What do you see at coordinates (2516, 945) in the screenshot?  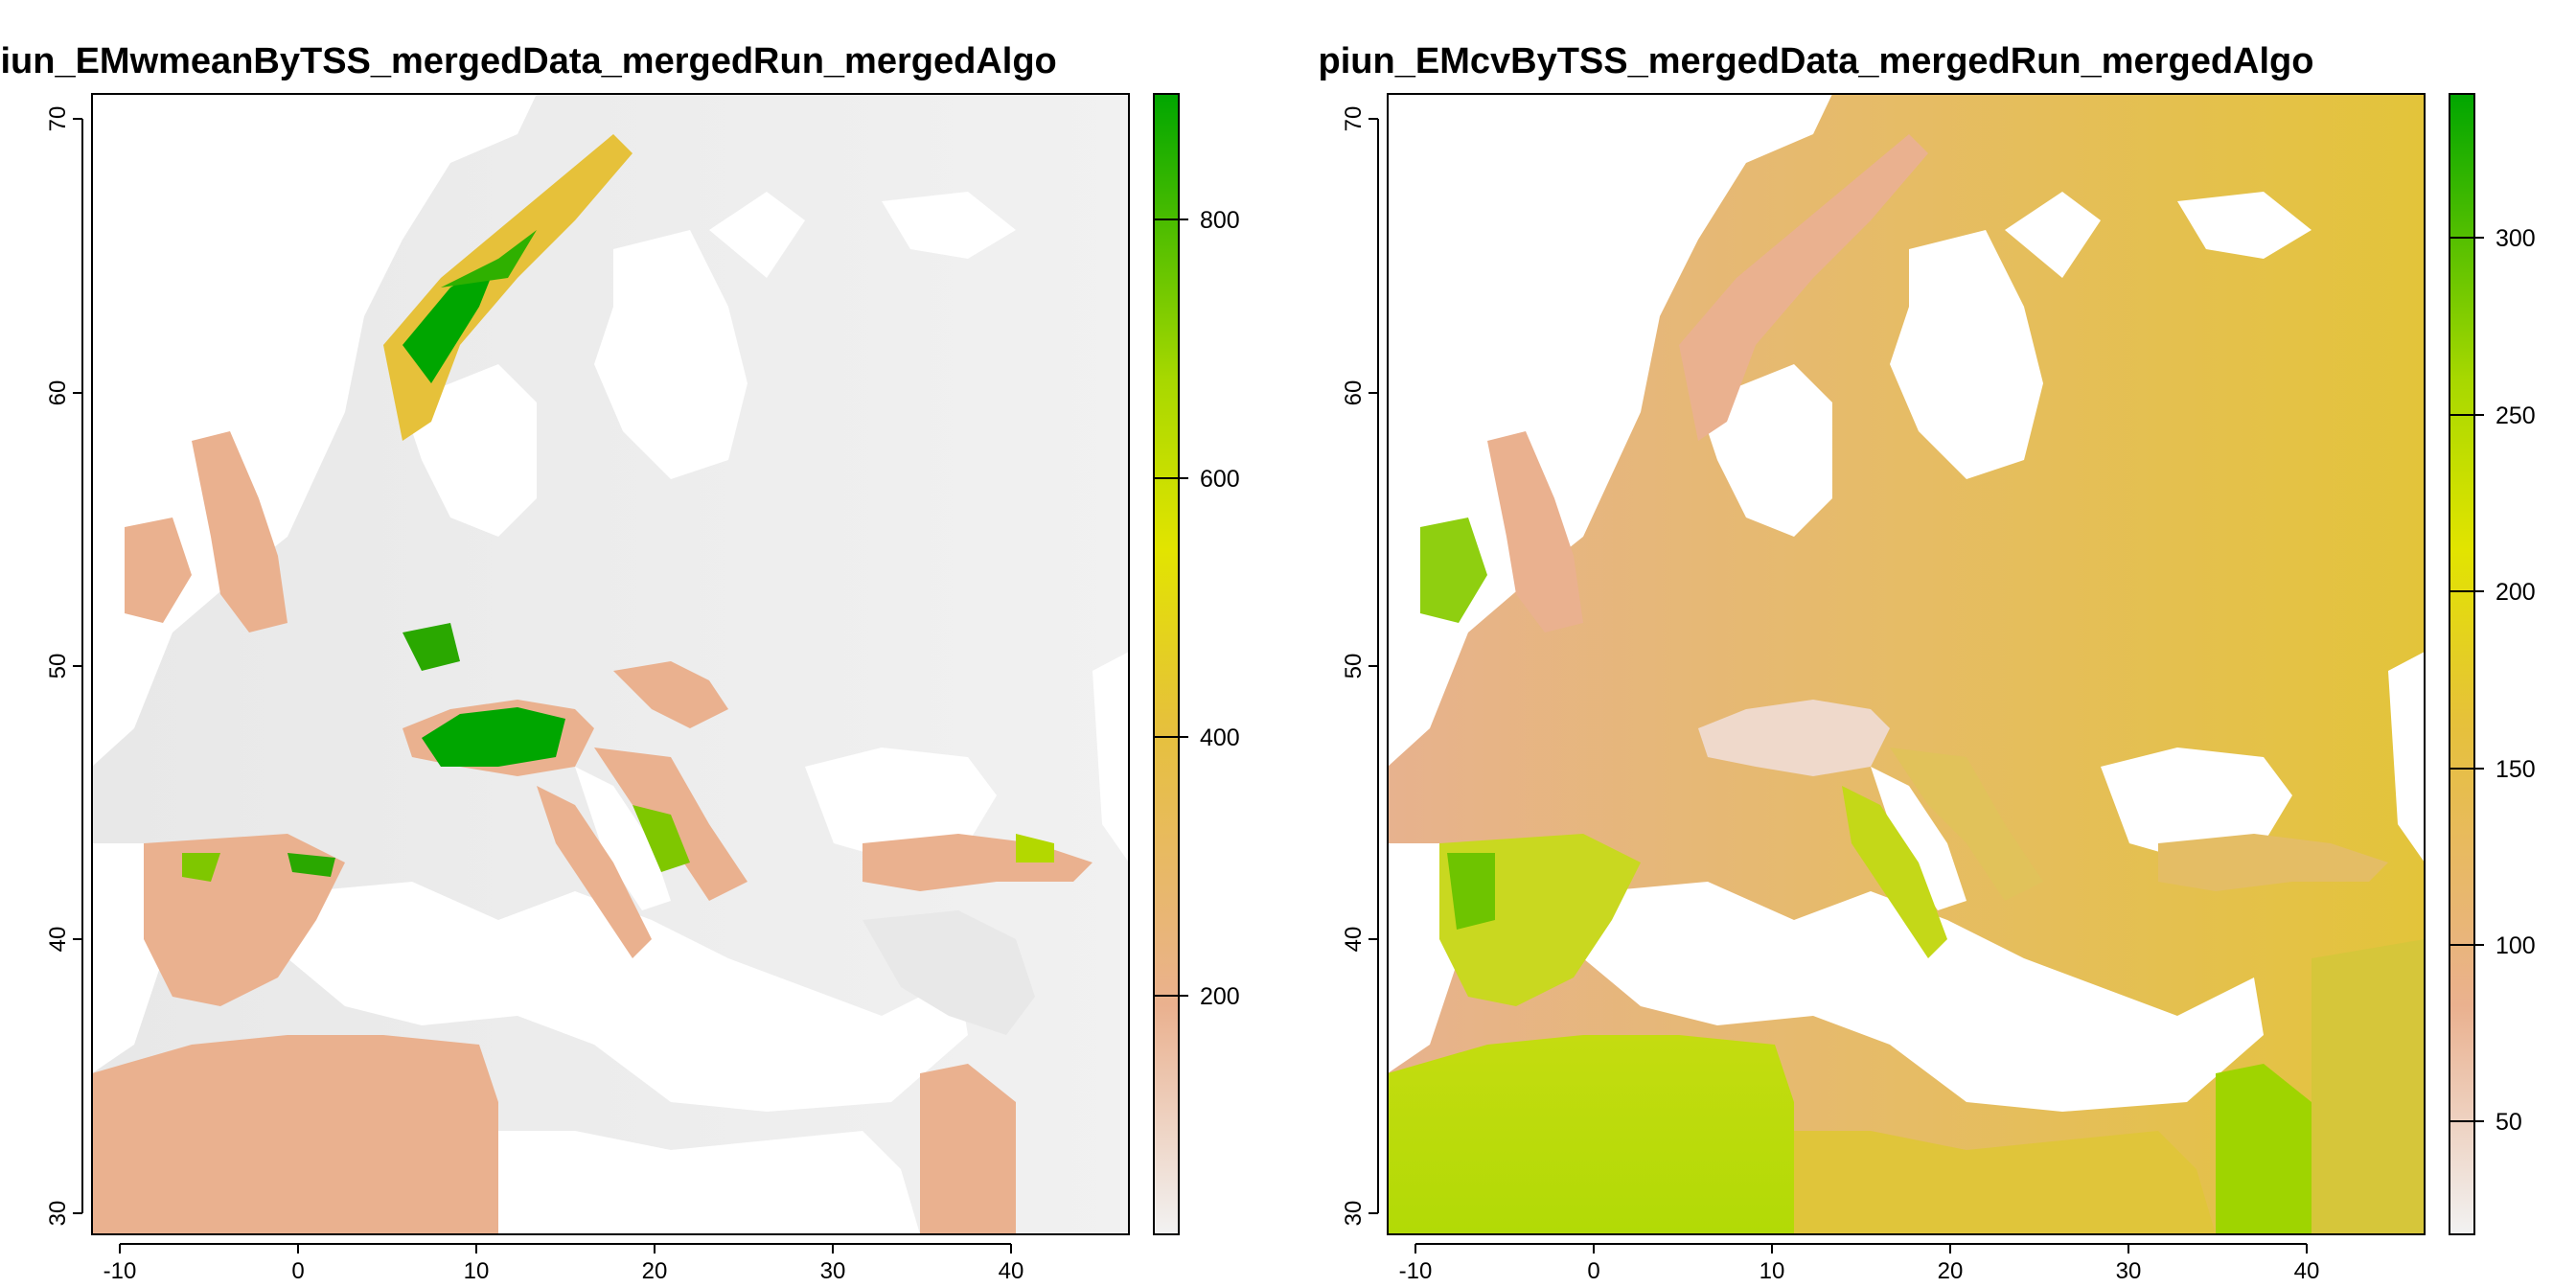 I see `legend-tick-label: 100` at bounding box center [2516, 945].